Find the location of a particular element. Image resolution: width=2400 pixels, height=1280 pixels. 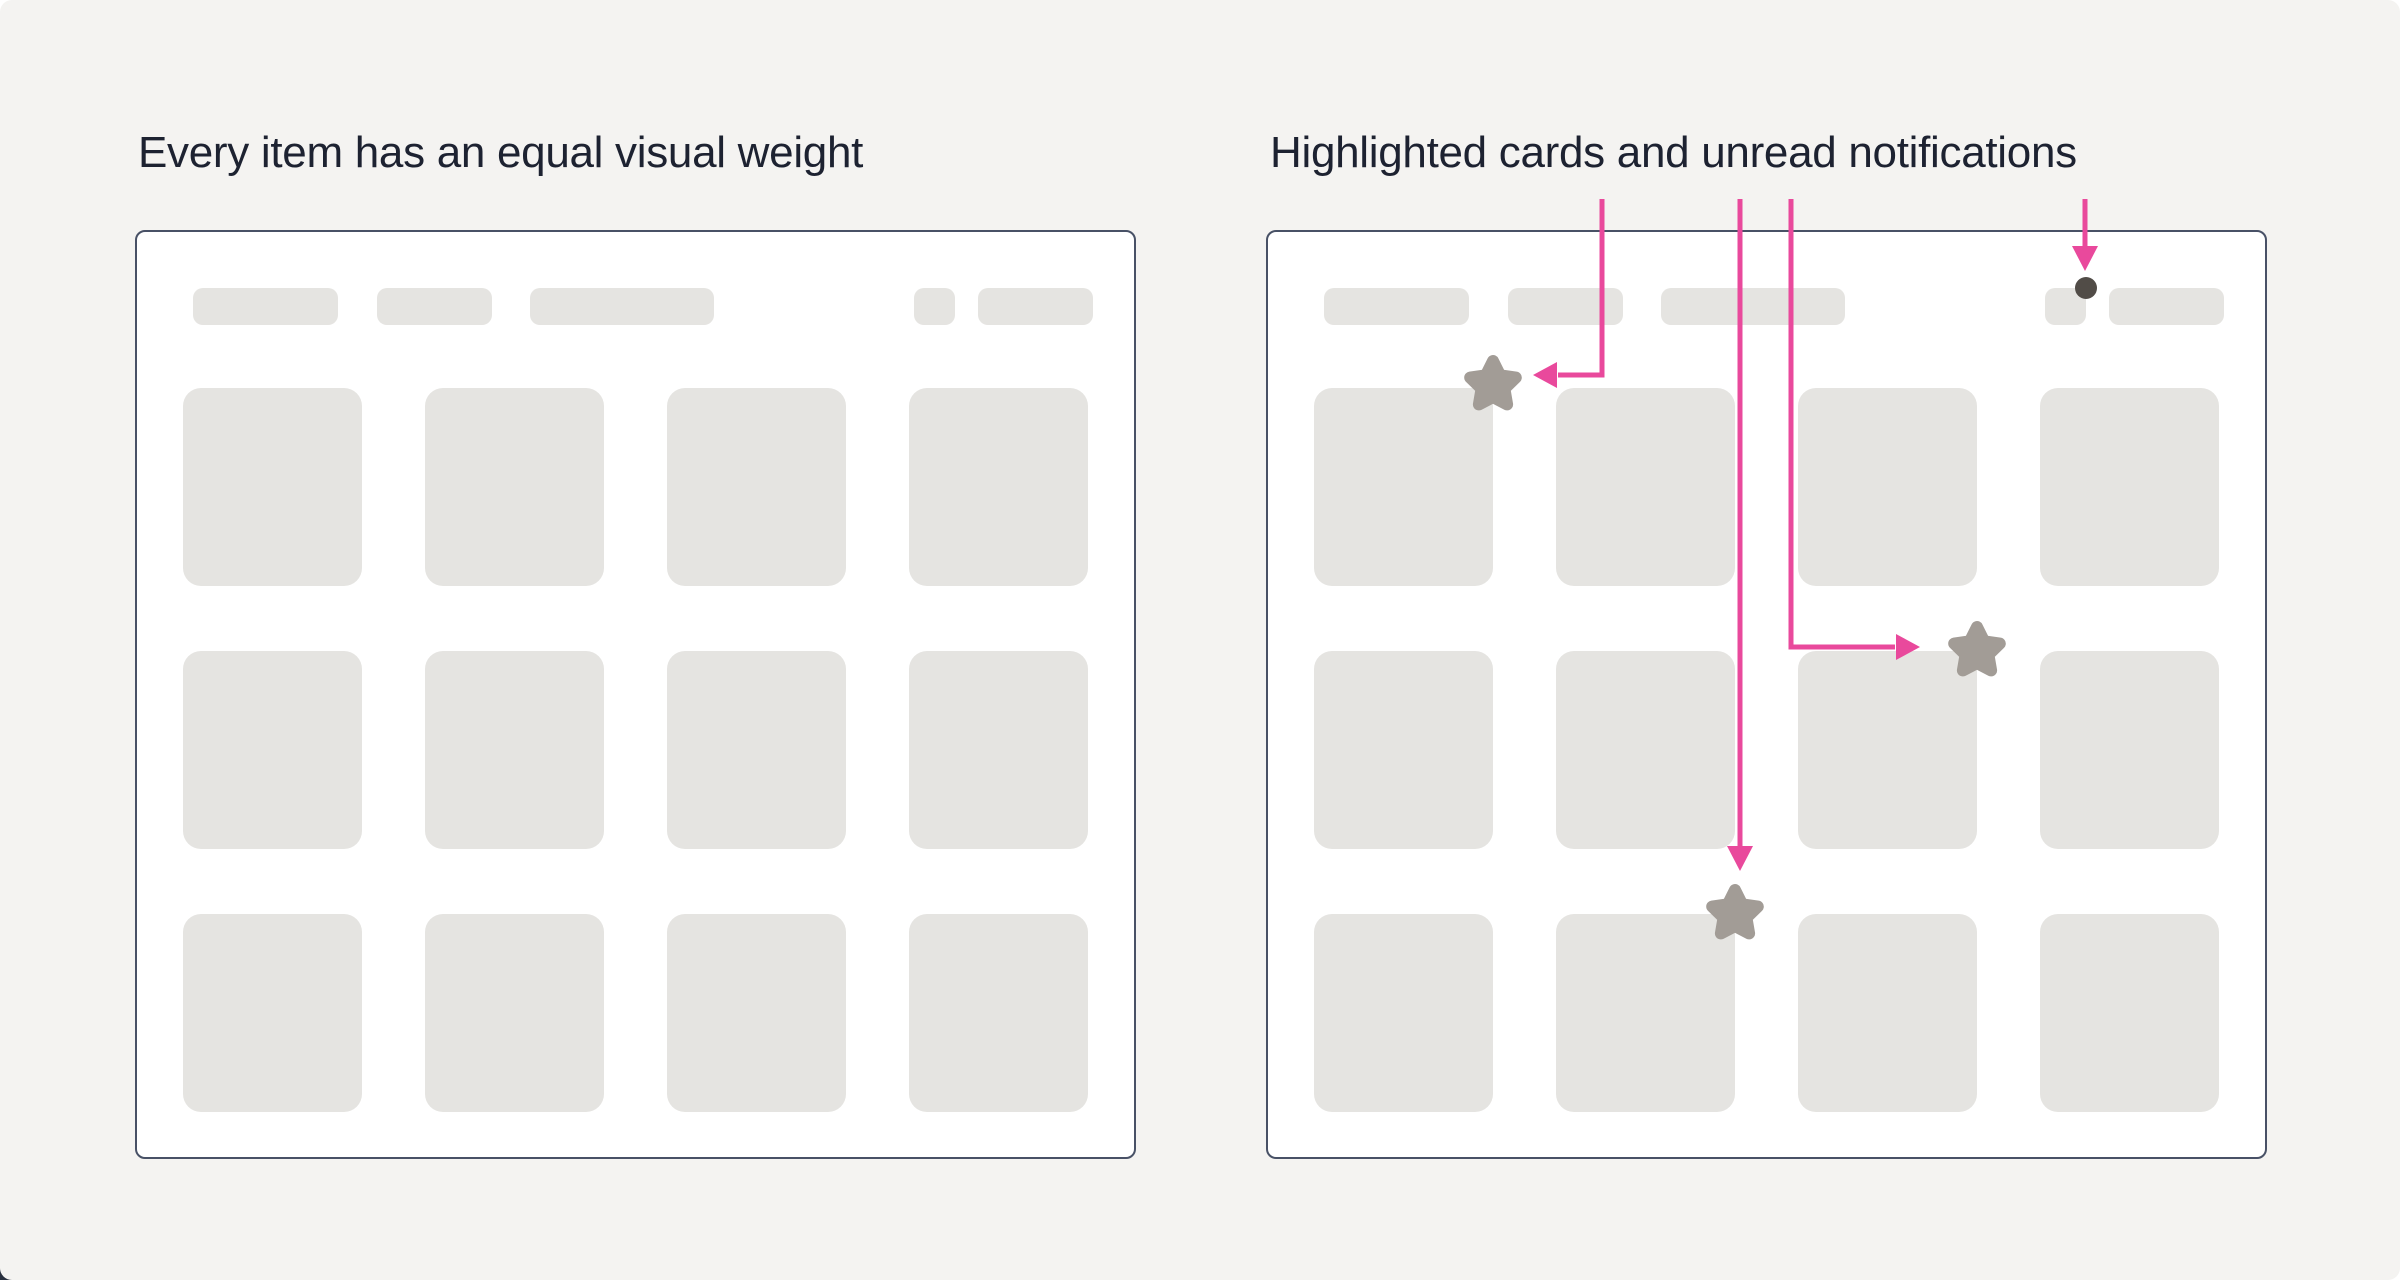

left-figure-caption: Every item has an equal visual weight is located at coordinates (501, 152).